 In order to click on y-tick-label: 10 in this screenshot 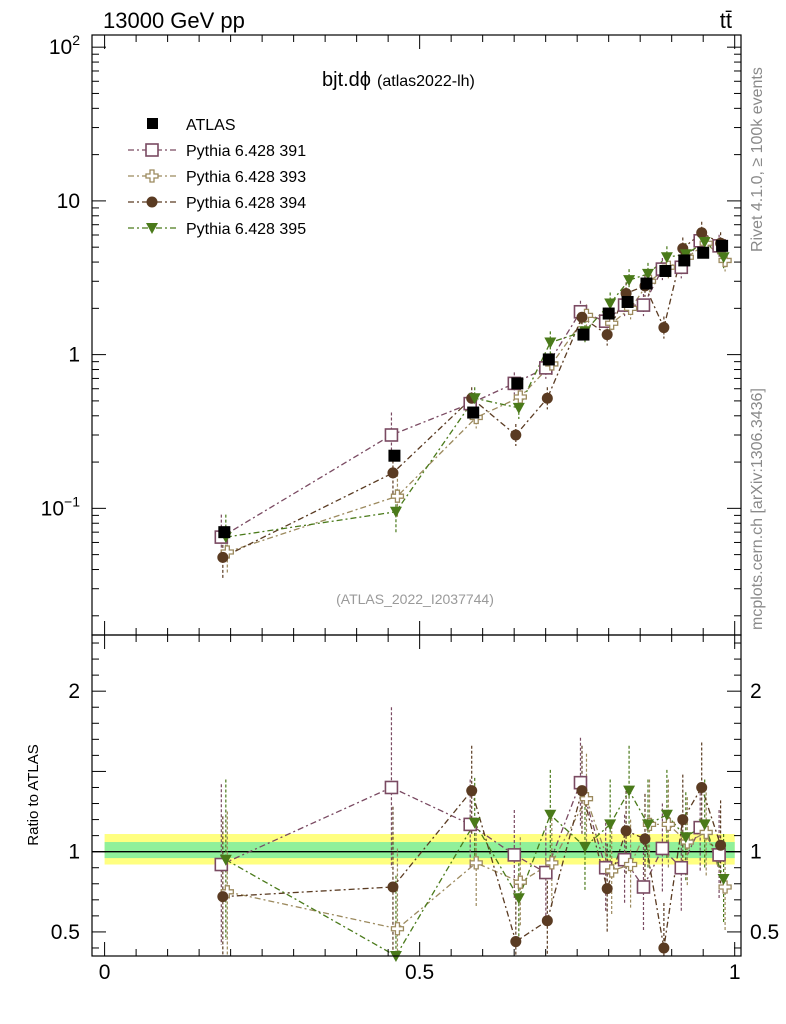, I will do `click(68, 201)`.